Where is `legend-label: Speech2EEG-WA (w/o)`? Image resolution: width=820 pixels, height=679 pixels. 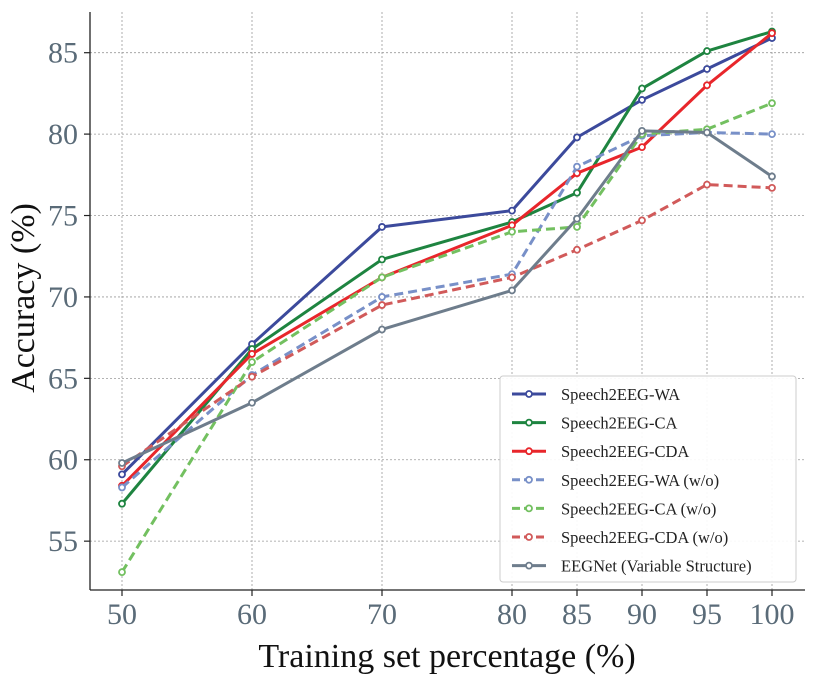
legend-label: Speech2EEG-WA (w/o) is located at coordinates (640, 480).